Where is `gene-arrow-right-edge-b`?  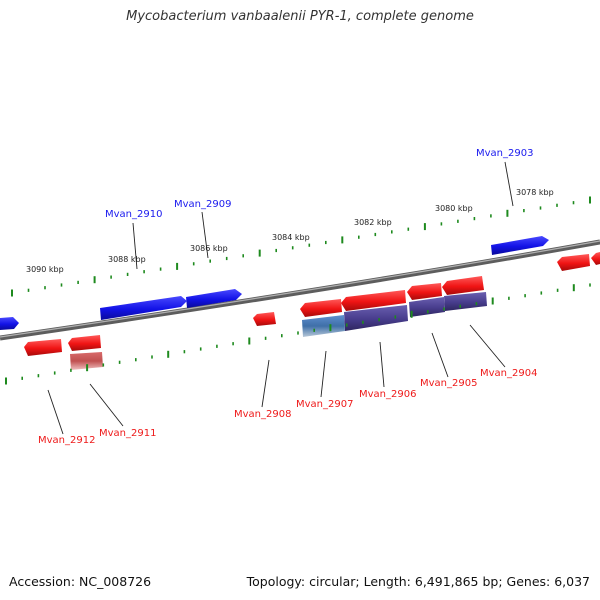
gene-arrow-right-edge-b is located at coordinates (595, 258).